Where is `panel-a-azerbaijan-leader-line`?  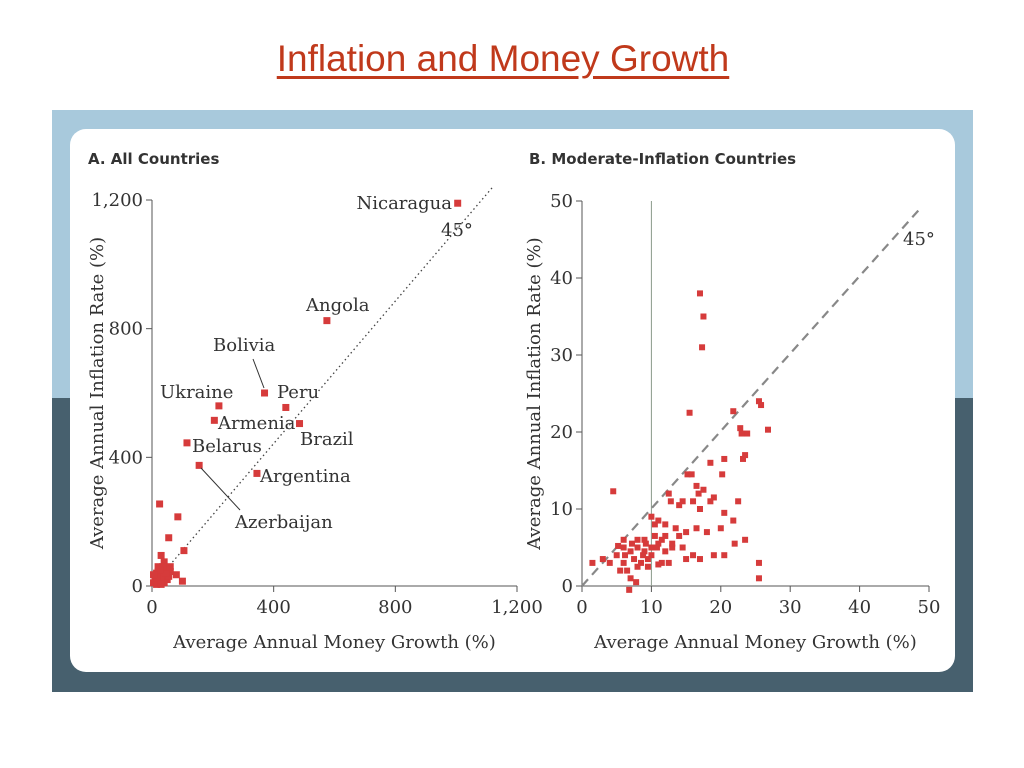
panel-a-azerbaijan-leader-line is located at coordinates (220, 489).